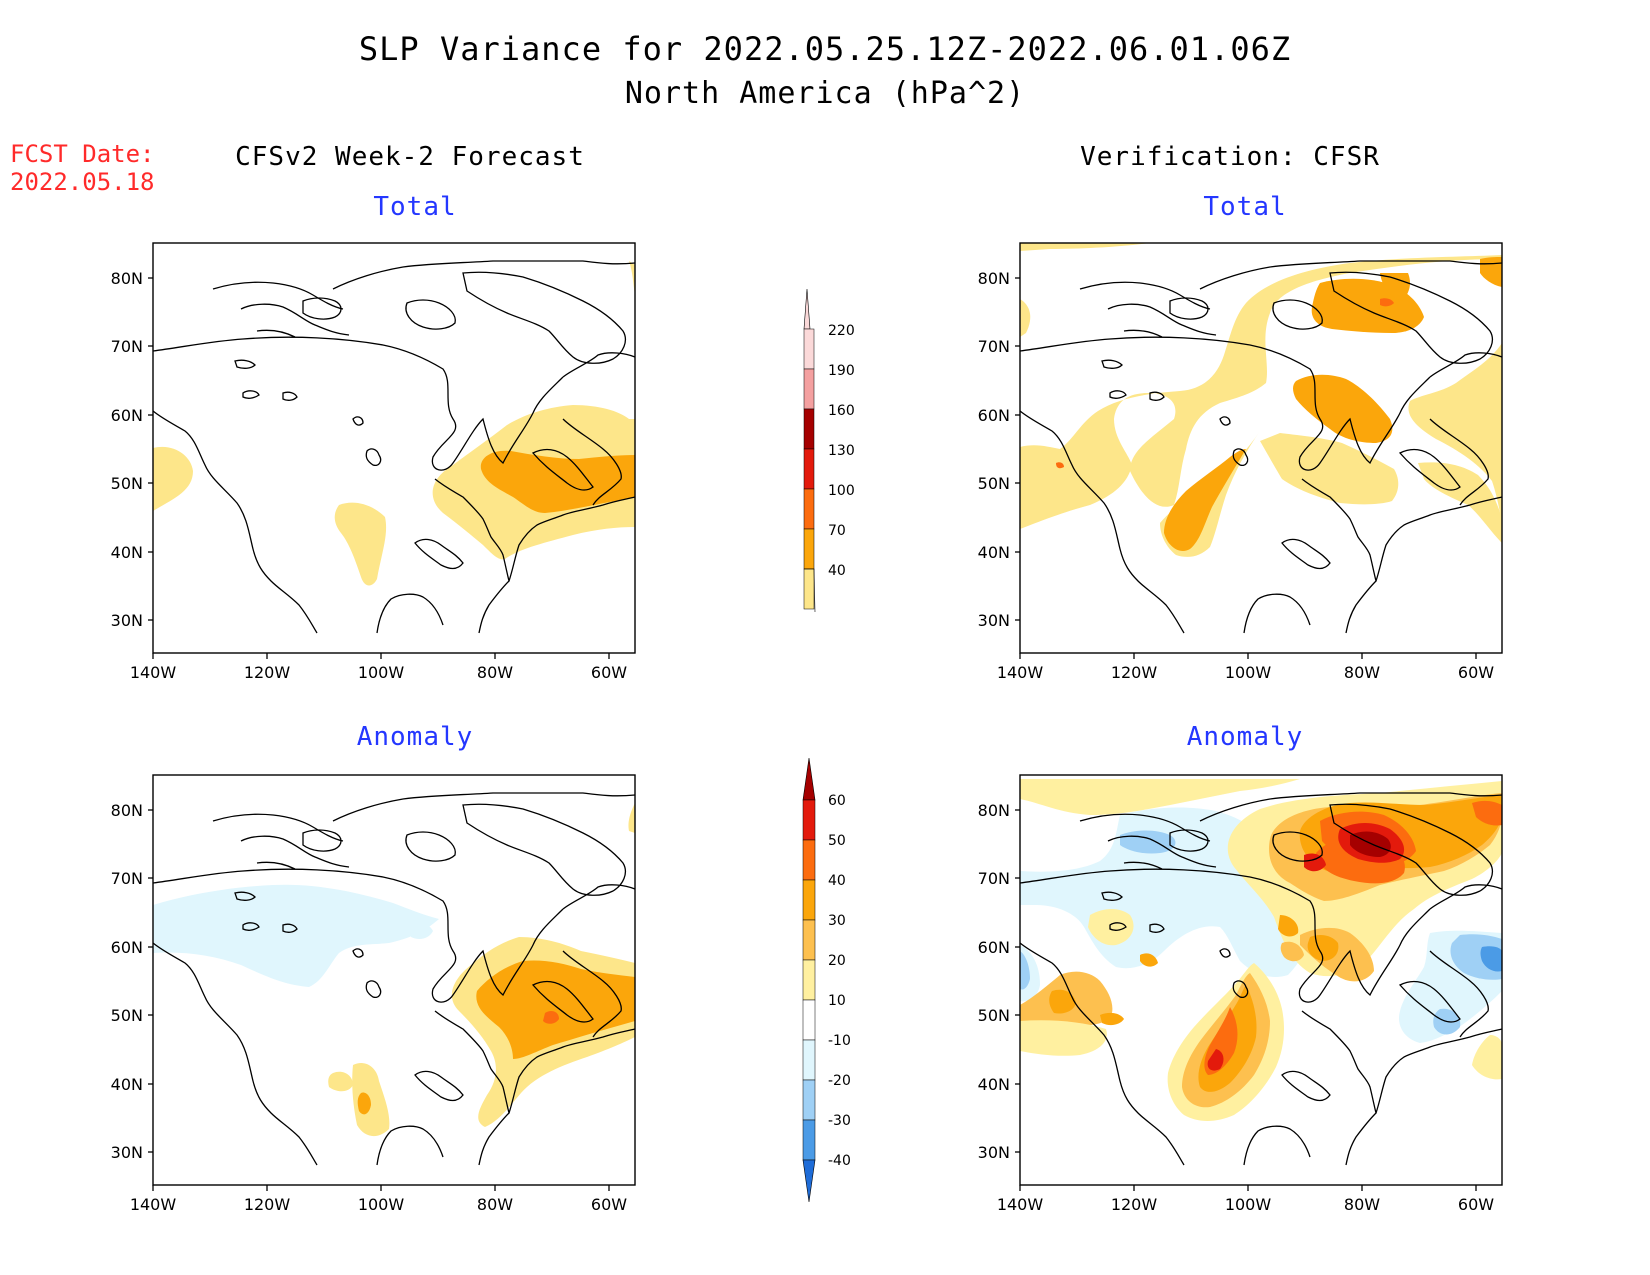  What do you see at coordinates (841, 491) in the screenshot?
I see `colorbar-level: 100` at bounding box center [841, 491].